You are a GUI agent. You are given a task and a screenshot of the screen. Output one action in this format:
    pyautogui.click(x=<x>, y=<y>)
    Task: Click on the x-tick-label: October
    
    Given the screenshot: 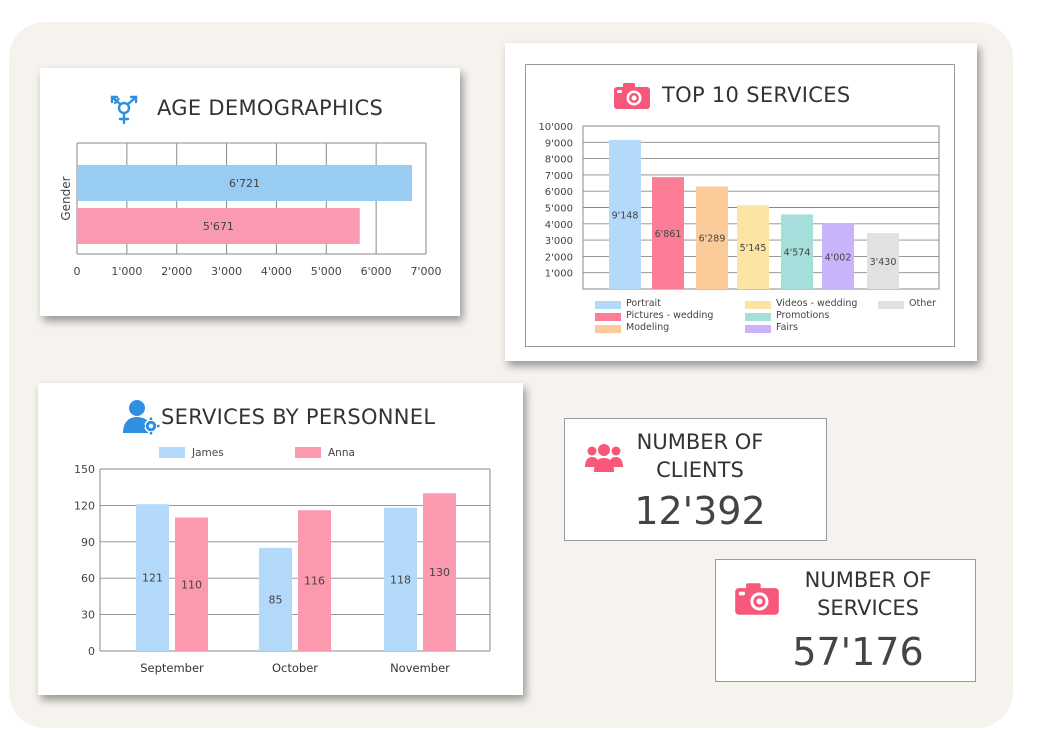 What is the action you would take?
    pyautogui.click(x=295, y=668)
    